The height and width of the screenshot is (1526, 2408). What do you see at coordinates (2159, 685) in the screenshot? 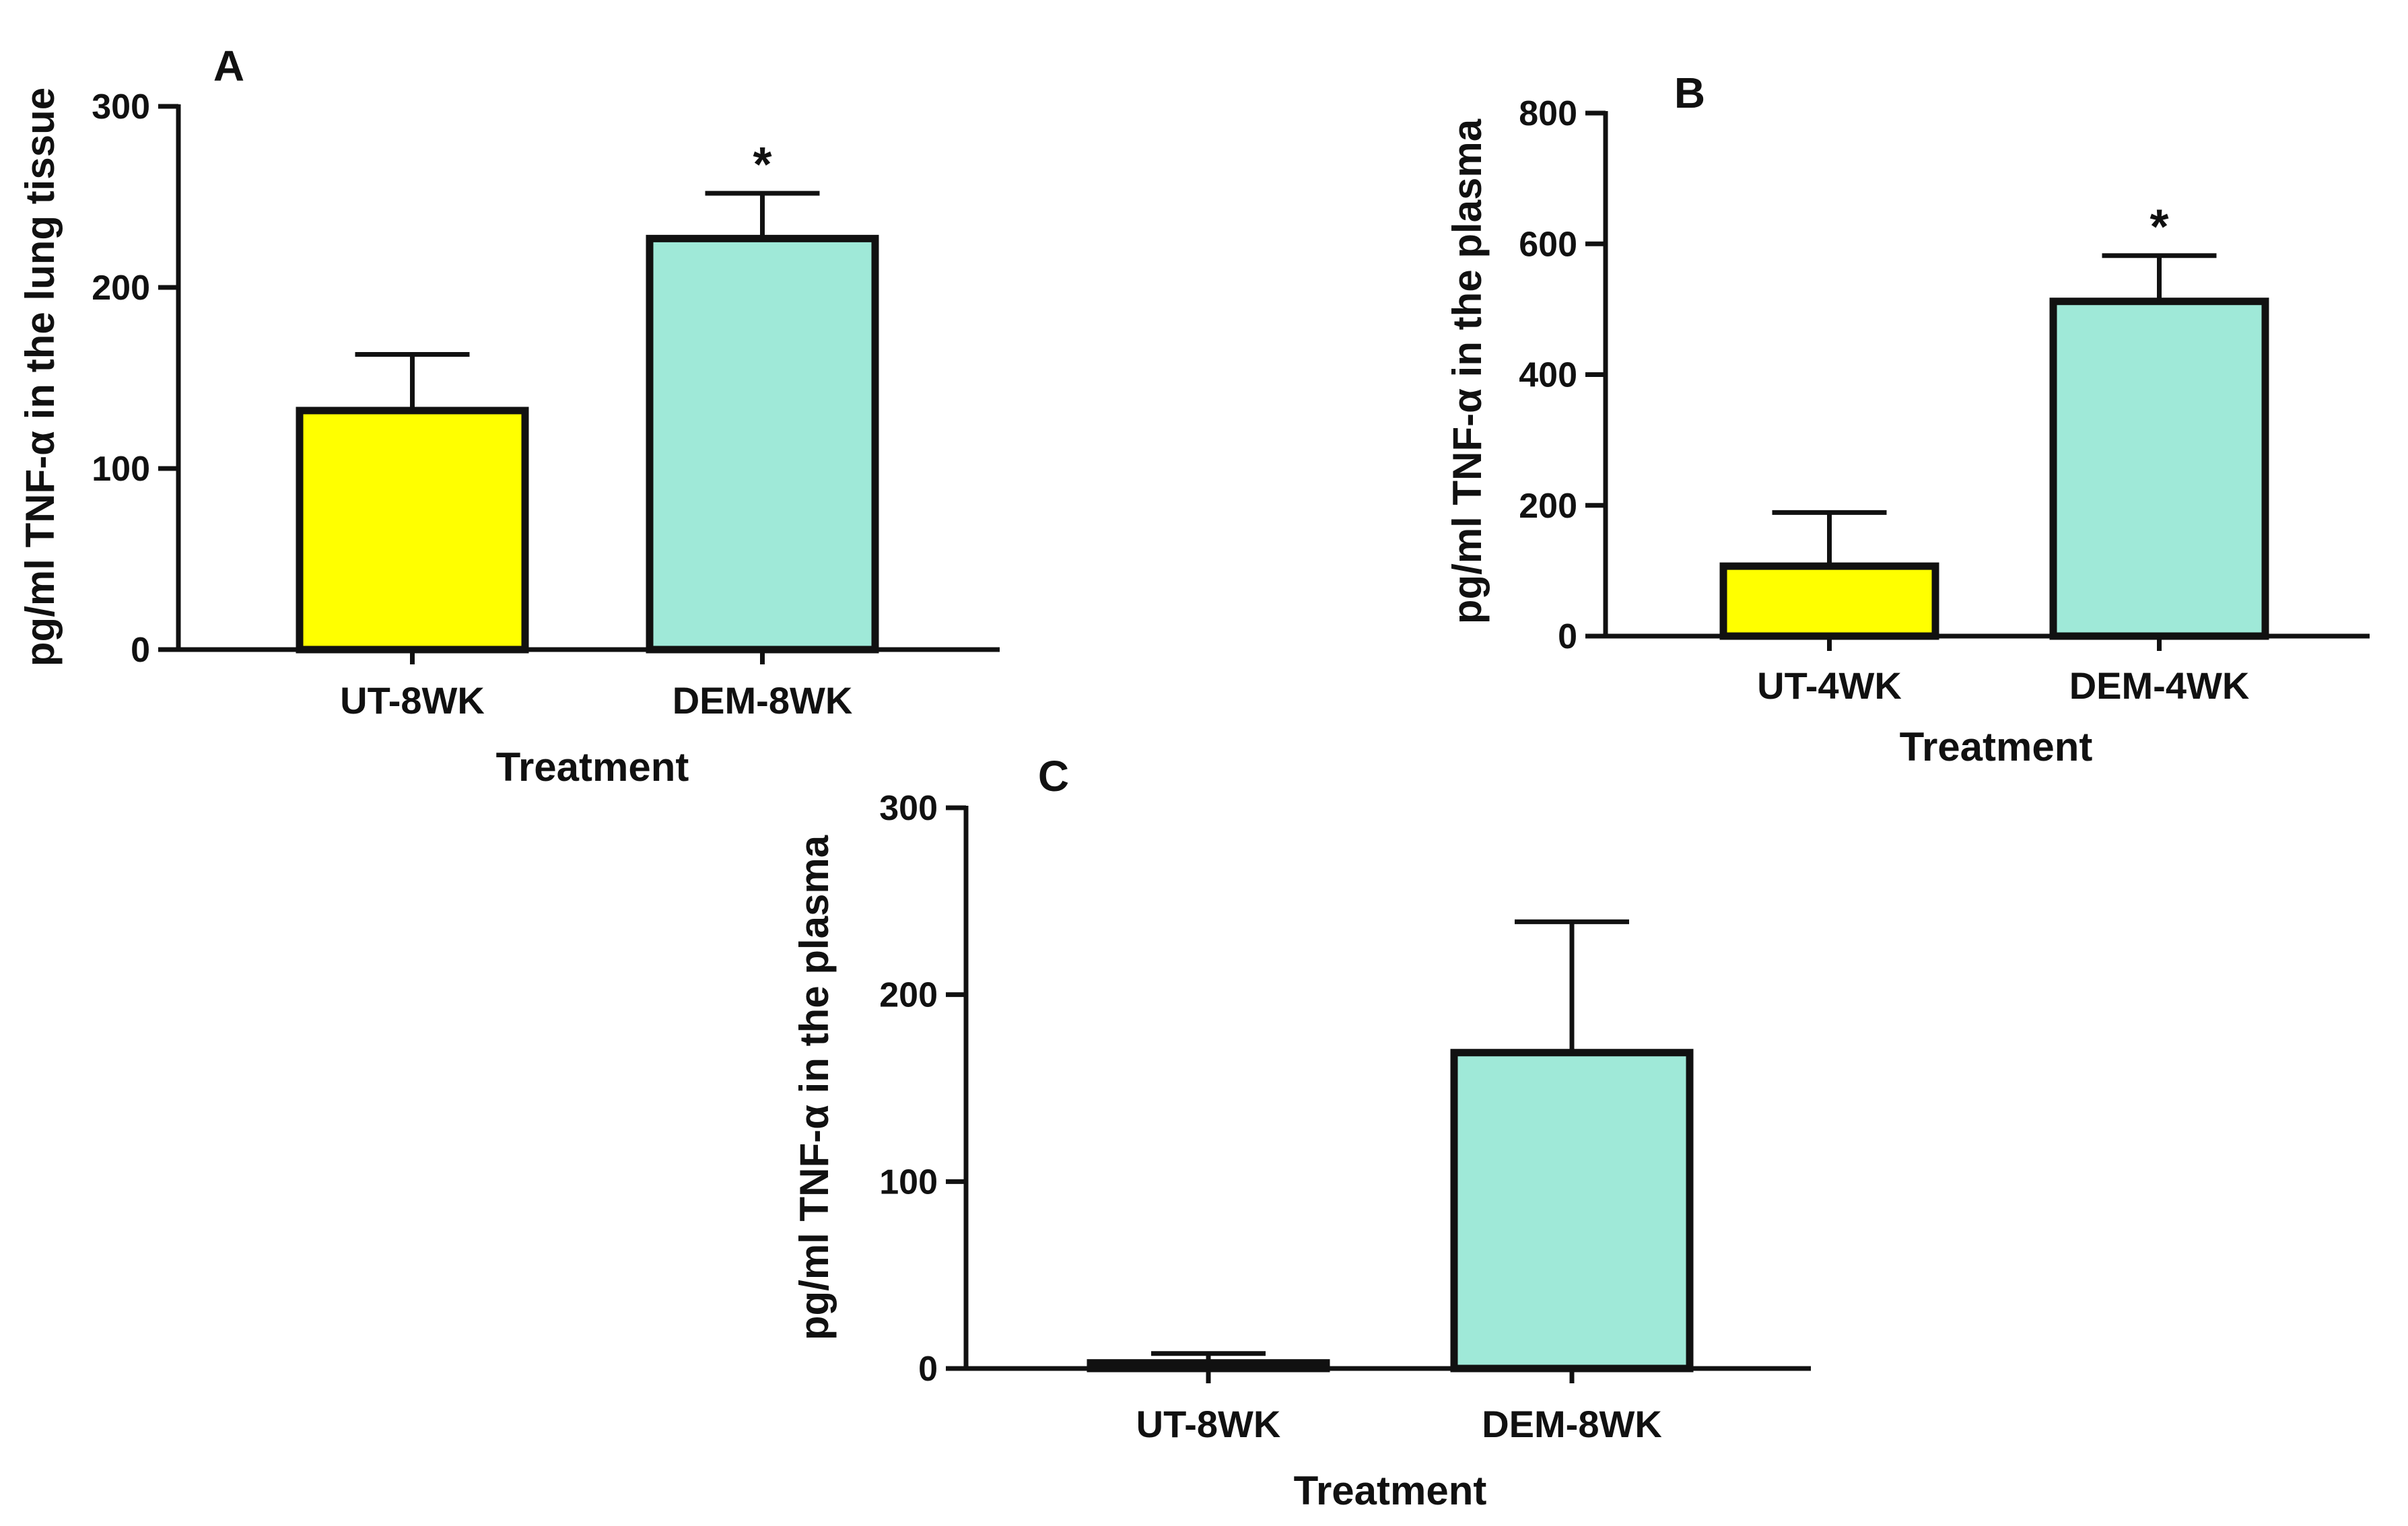
I see `panel-b-category-label-2: DEM-4WK` at bounding box center [2159, 685].